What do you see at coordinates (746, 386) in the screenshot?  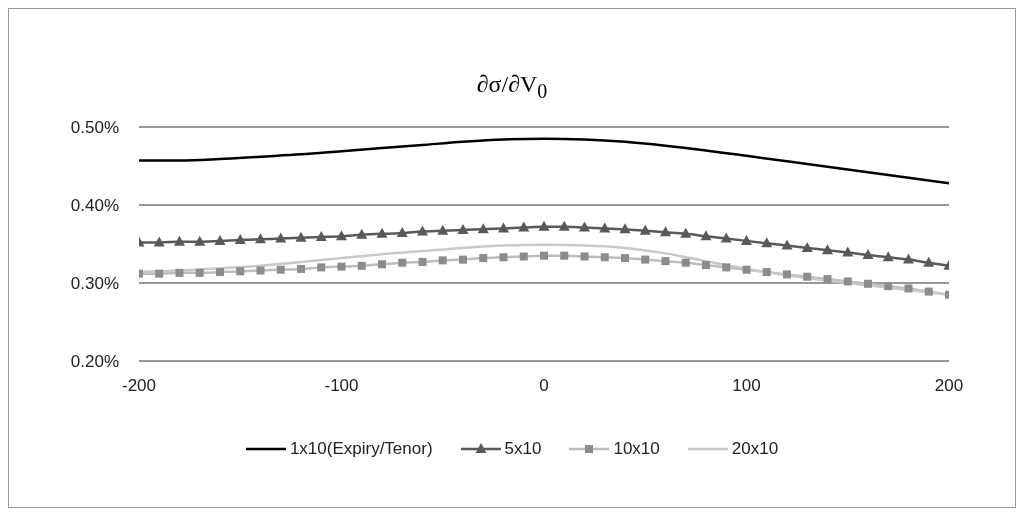 I see `x-tick-label: 100` at bounding box center [746, 386].